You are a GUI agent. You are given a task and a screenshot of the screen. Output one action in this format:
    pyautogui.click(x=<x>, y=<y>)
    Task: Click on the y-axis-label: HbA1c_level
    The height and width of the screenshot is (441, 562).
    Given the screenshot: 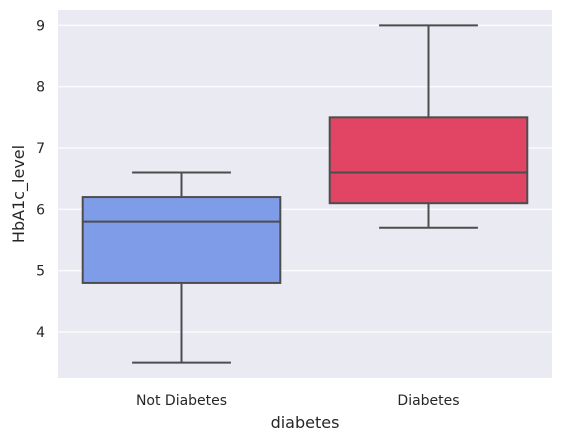 What is the action you would take?
    pyautogui.click(x=19, y=194)
    